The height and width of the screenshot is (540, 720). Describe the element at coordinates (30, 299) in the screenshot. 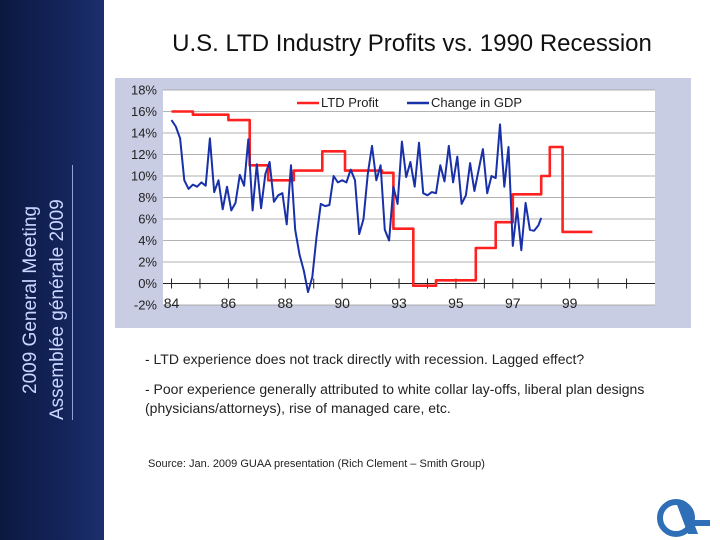

I see `sidebar-meeting-title: 2009 General Meeting` at that location.